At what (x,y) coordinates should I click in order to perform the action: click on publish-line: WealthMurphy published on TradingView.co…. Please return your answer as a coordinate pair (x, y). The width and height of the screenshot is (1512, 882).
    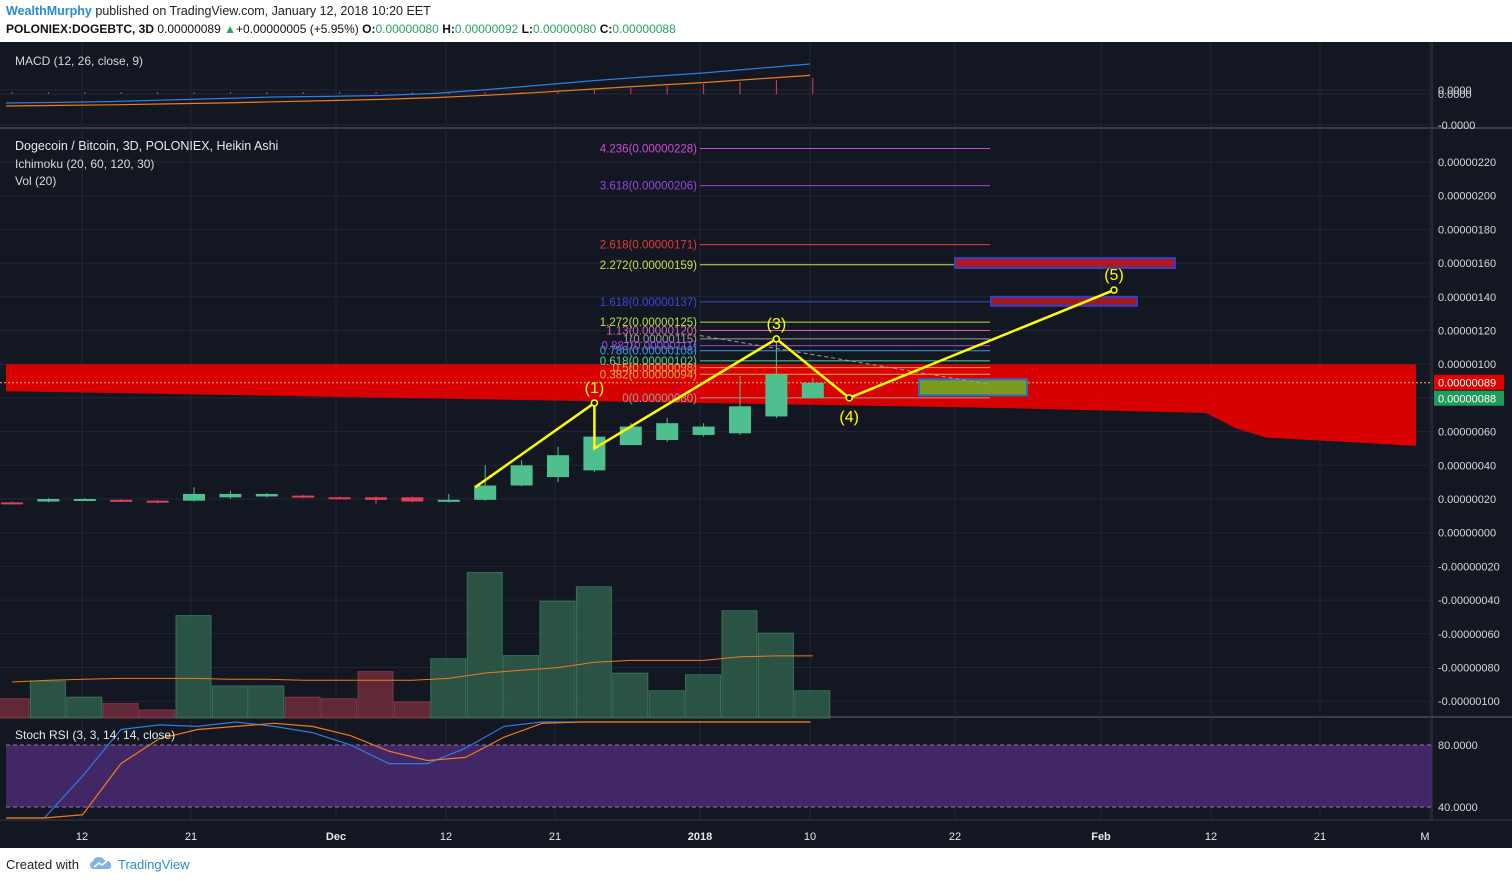
    Looking at the image, I should click on (218, 11).